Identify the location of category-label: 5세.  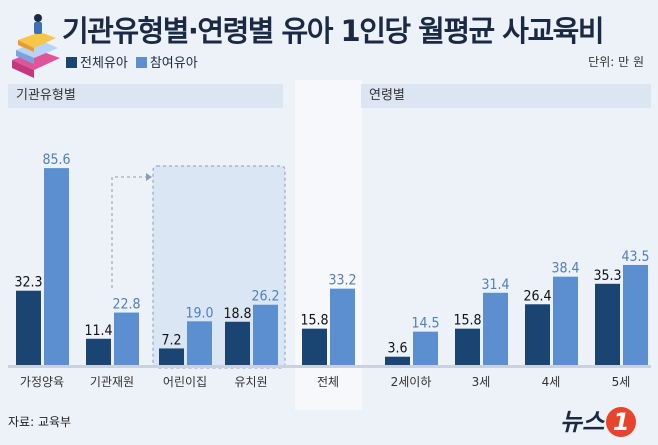
(621, 382).